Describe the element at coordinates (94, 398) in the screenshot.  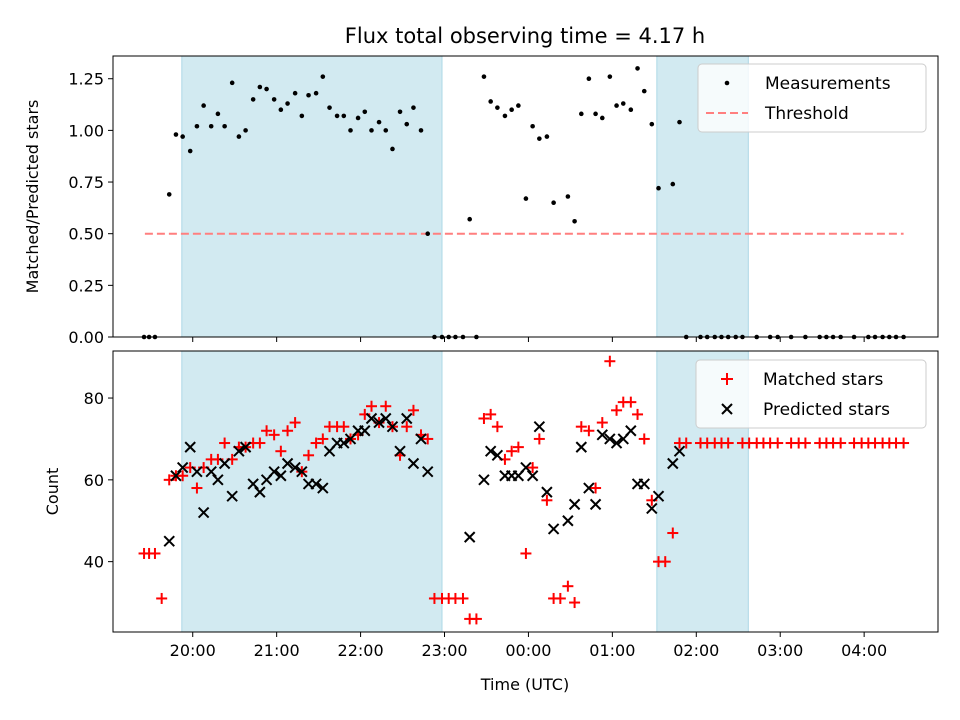
I see `y-tick-label: 80` at that location.